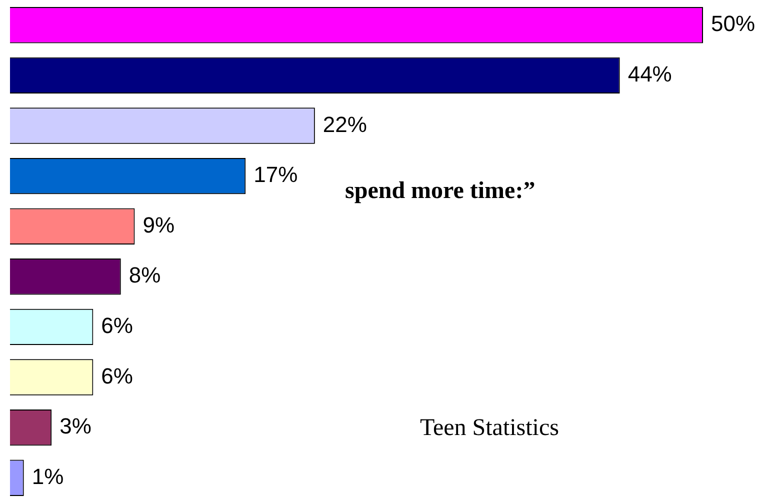 The image size is (777, 503). I want to click on data-label: 50%, so click(733, 23).